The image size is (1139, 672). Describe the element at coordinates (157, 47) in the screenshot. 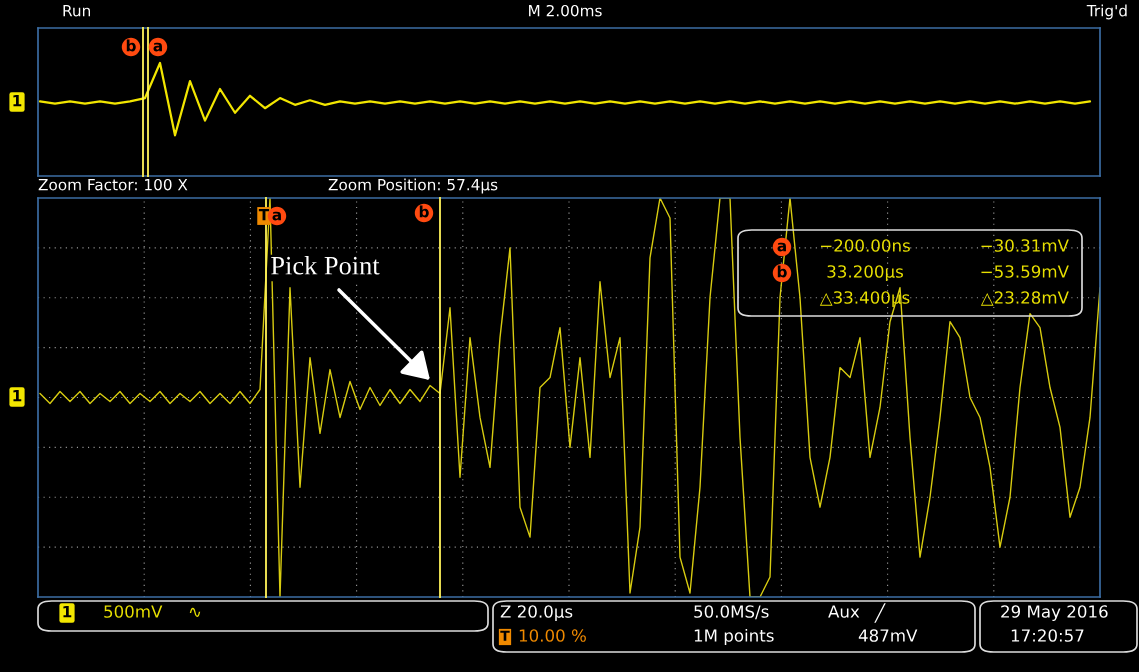

I see `text: a` at that location.